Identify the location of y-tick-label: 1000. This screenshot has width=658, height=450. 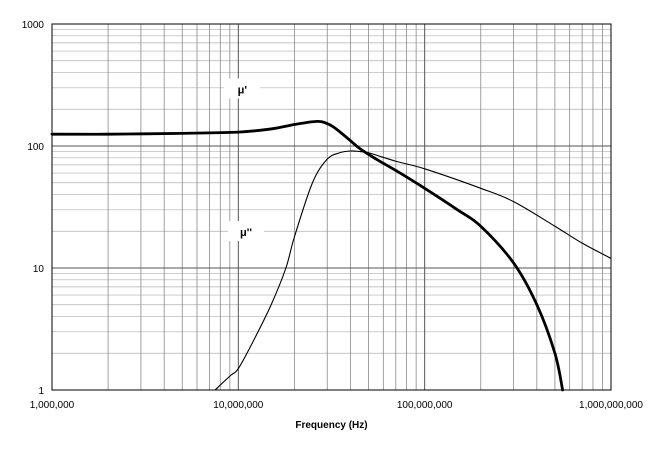
(33, 25).